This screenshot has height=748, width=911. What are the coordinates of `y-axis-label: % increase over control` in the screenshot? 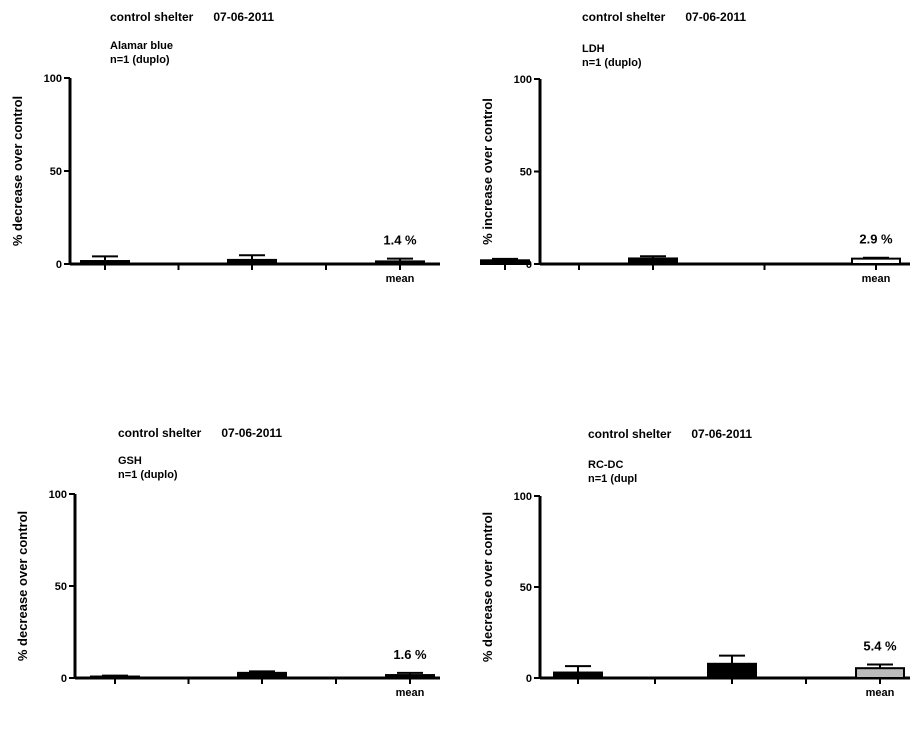 It's located at (487, 171).